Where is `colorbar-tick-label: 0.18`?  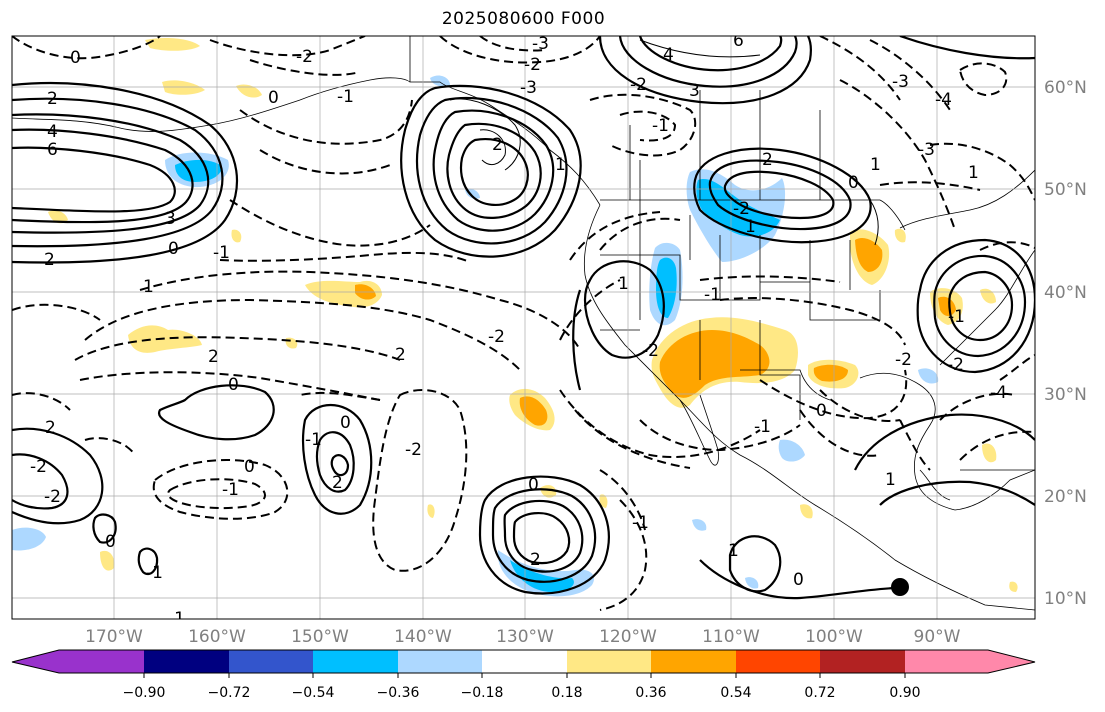 colorbar-tick-label: 0.18 is located at coordinates (566, 693).